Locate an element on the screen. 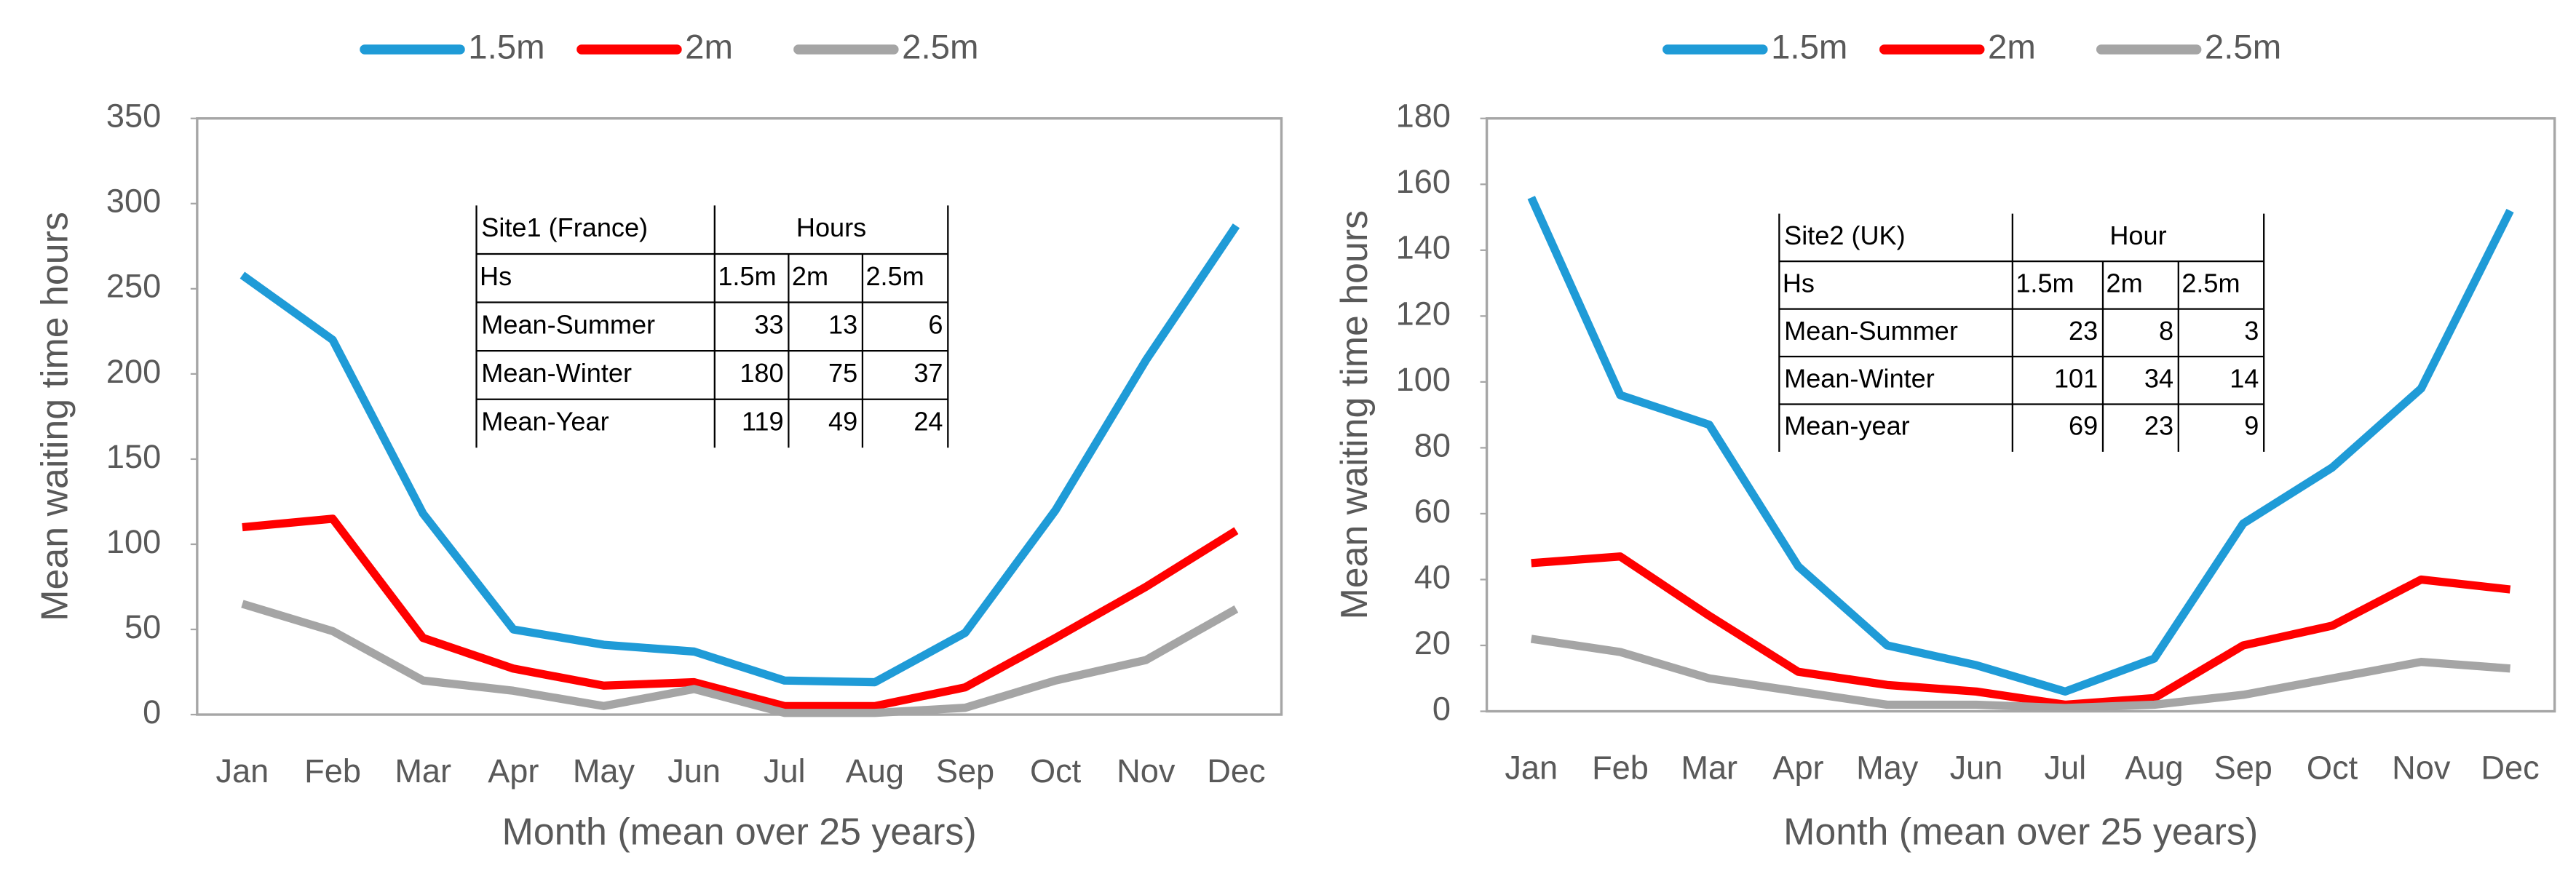 Image resolution: width=2576 pixels, height=879 pixels. y-tick-label: 40 is located at coordinates (1432, 576).